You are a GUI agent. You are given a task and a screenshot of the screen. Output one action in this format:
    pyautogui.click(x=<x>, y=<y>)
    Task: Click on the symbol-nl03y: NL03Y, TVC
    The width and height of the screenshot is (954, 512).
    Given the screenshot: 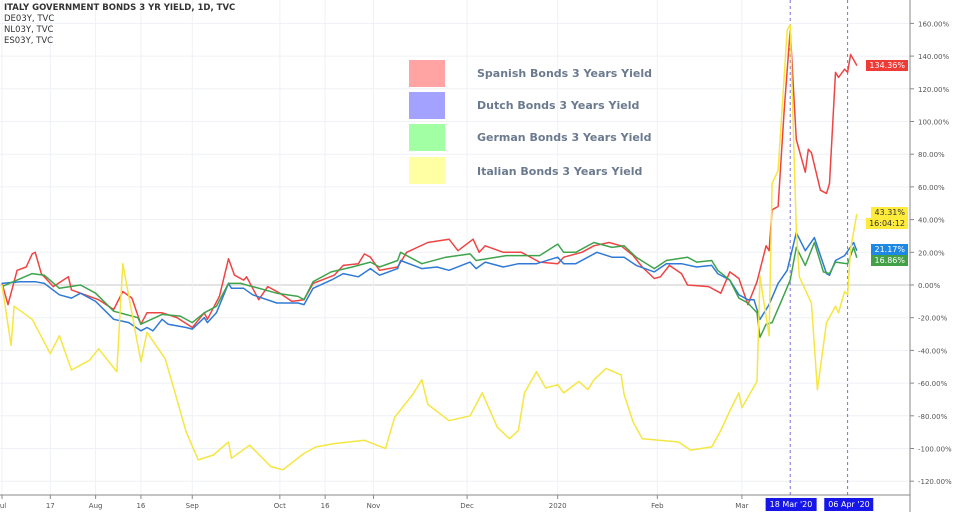 What is the action you would take?
    pyautogui.click(x=29, y=30)
    